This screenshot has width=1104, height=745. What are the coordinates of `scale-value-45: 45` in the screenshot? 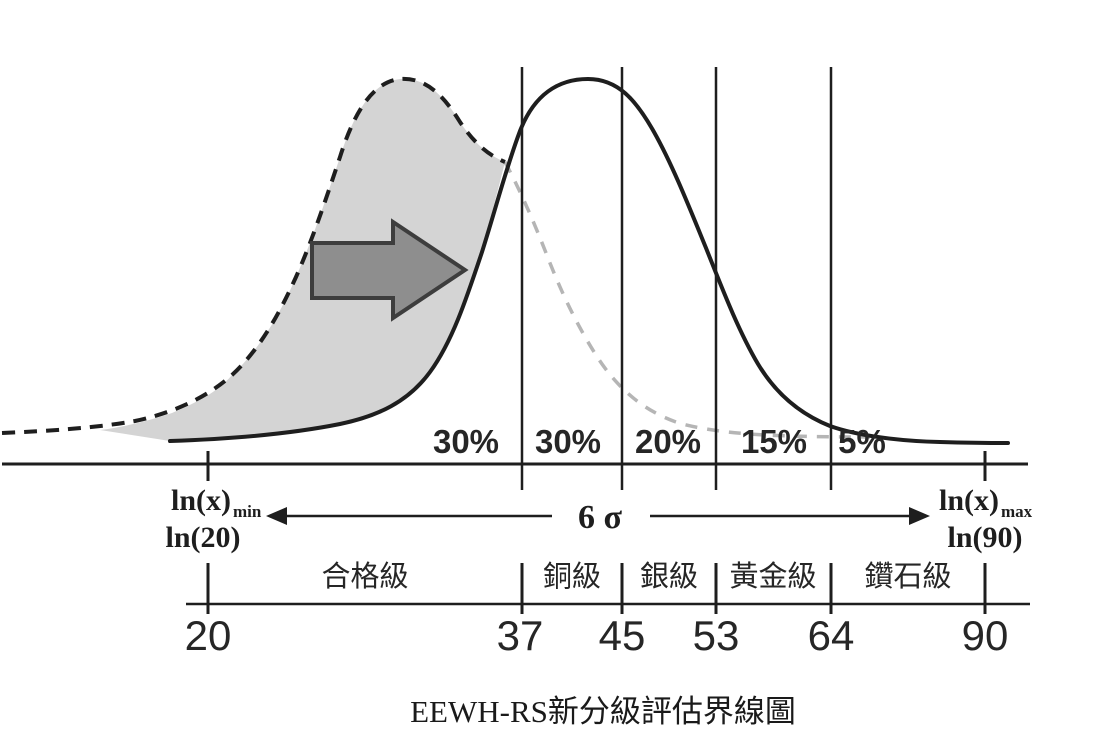 It's located at (622, 635).